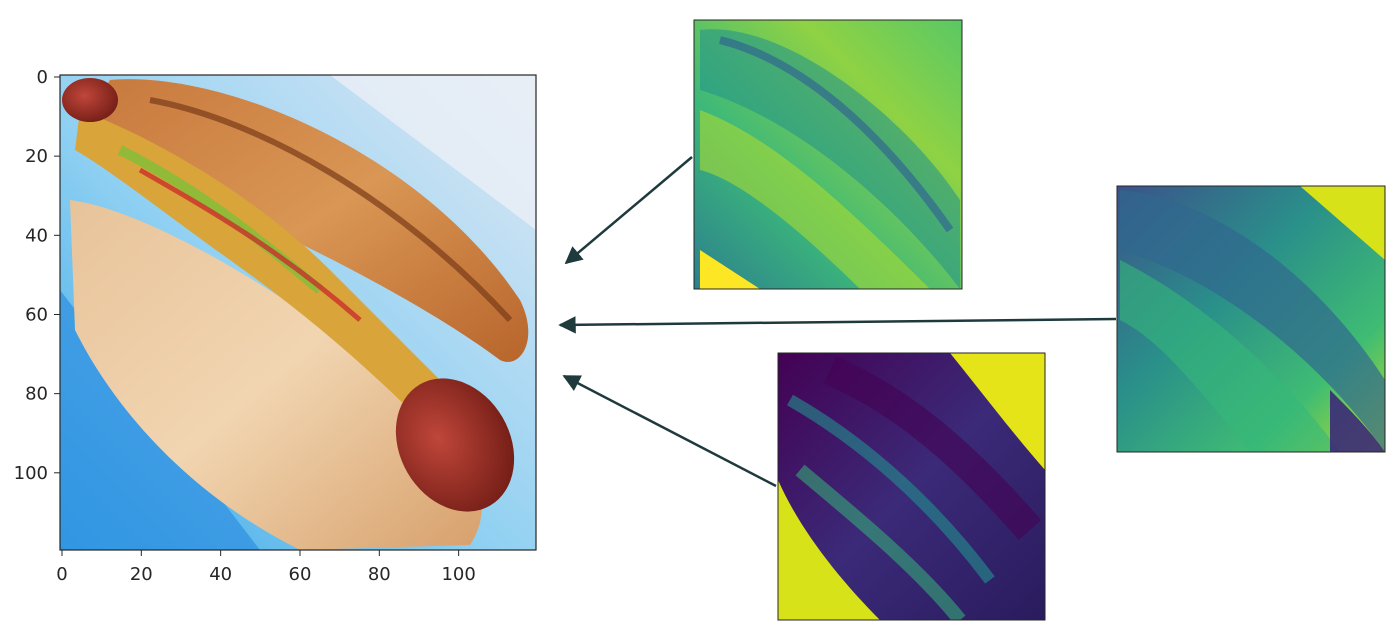  What do you see at coordinates (458, 574) in the screenshot?
I see `x-tick-label: 100` at bounding box center [458, 574].